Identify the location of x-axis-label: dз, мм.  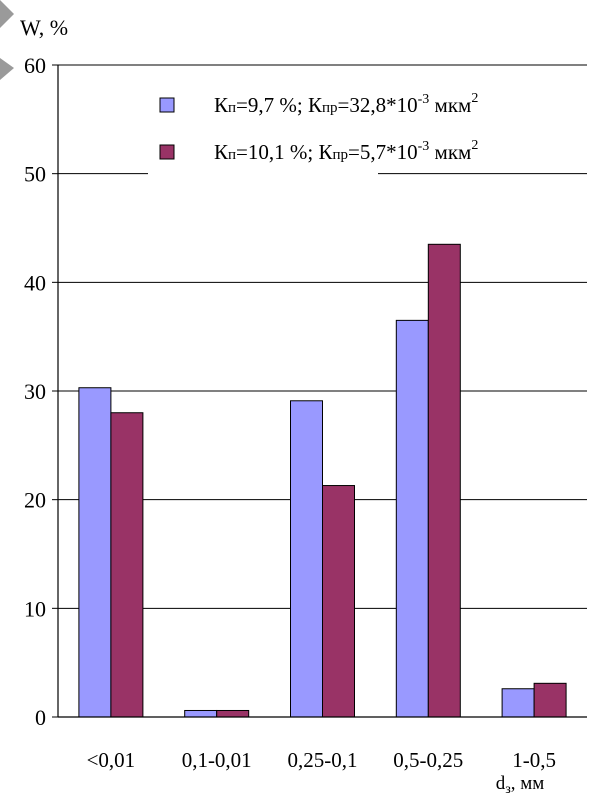
(520, 785).